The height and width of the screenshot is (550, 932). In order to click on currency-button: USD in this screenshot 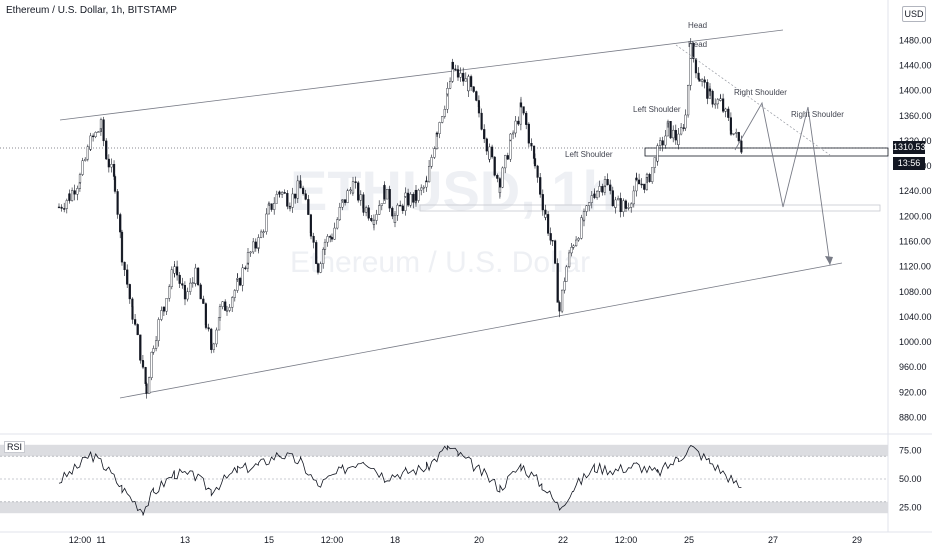, I will do `click(914, 14)`.